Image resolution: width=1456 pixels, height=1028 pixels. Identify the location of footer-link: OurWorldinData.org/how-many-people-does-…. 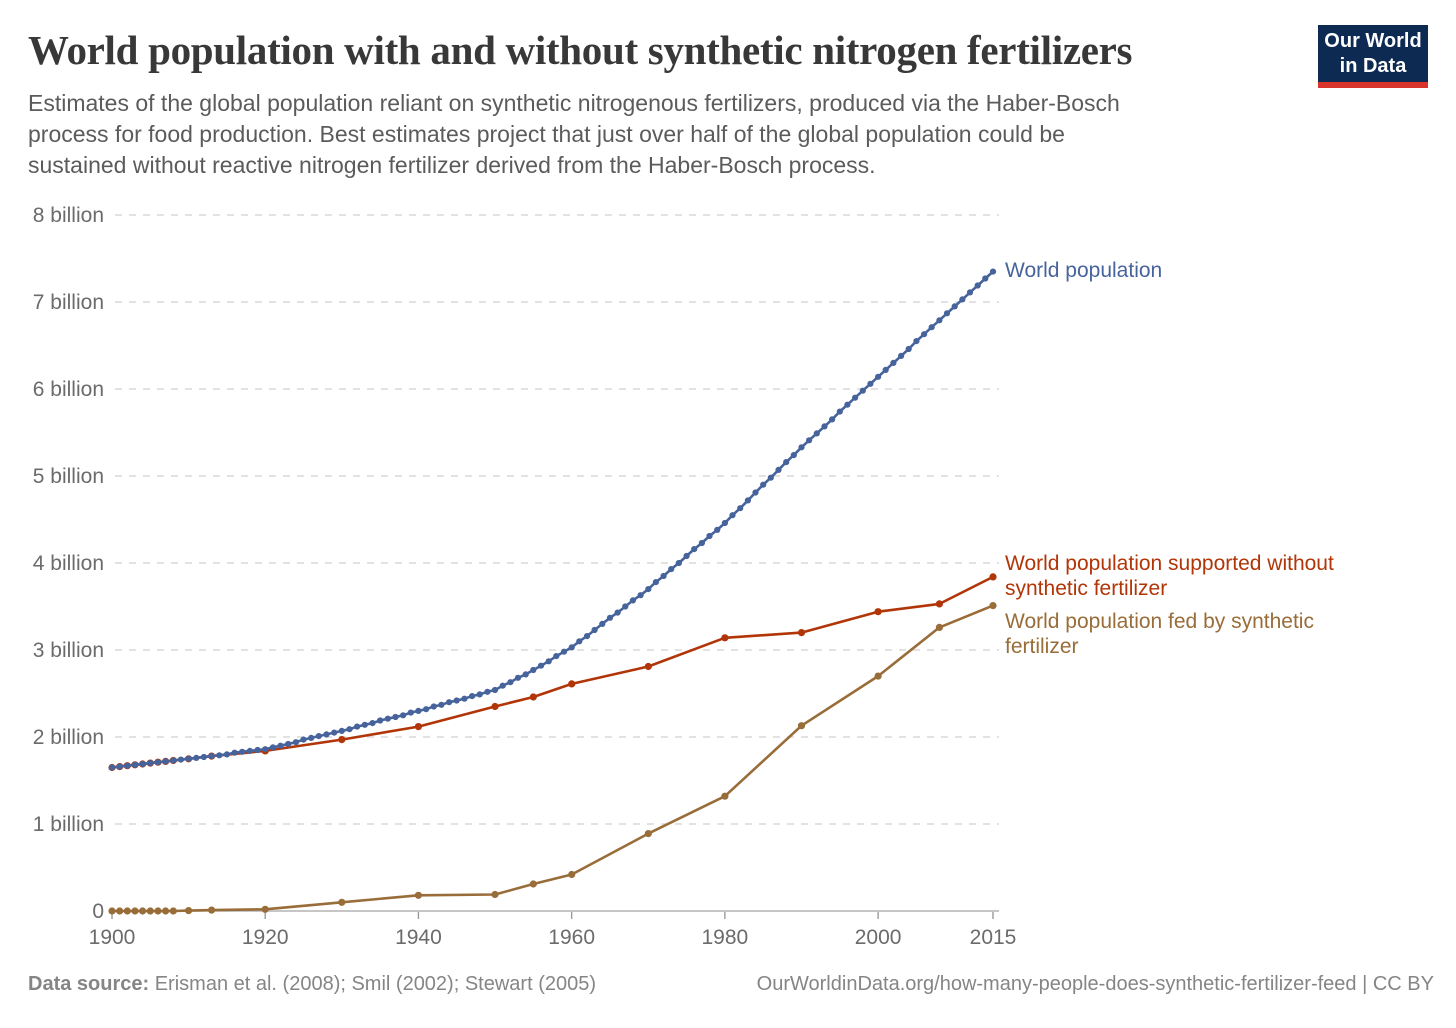
(1095, 984).